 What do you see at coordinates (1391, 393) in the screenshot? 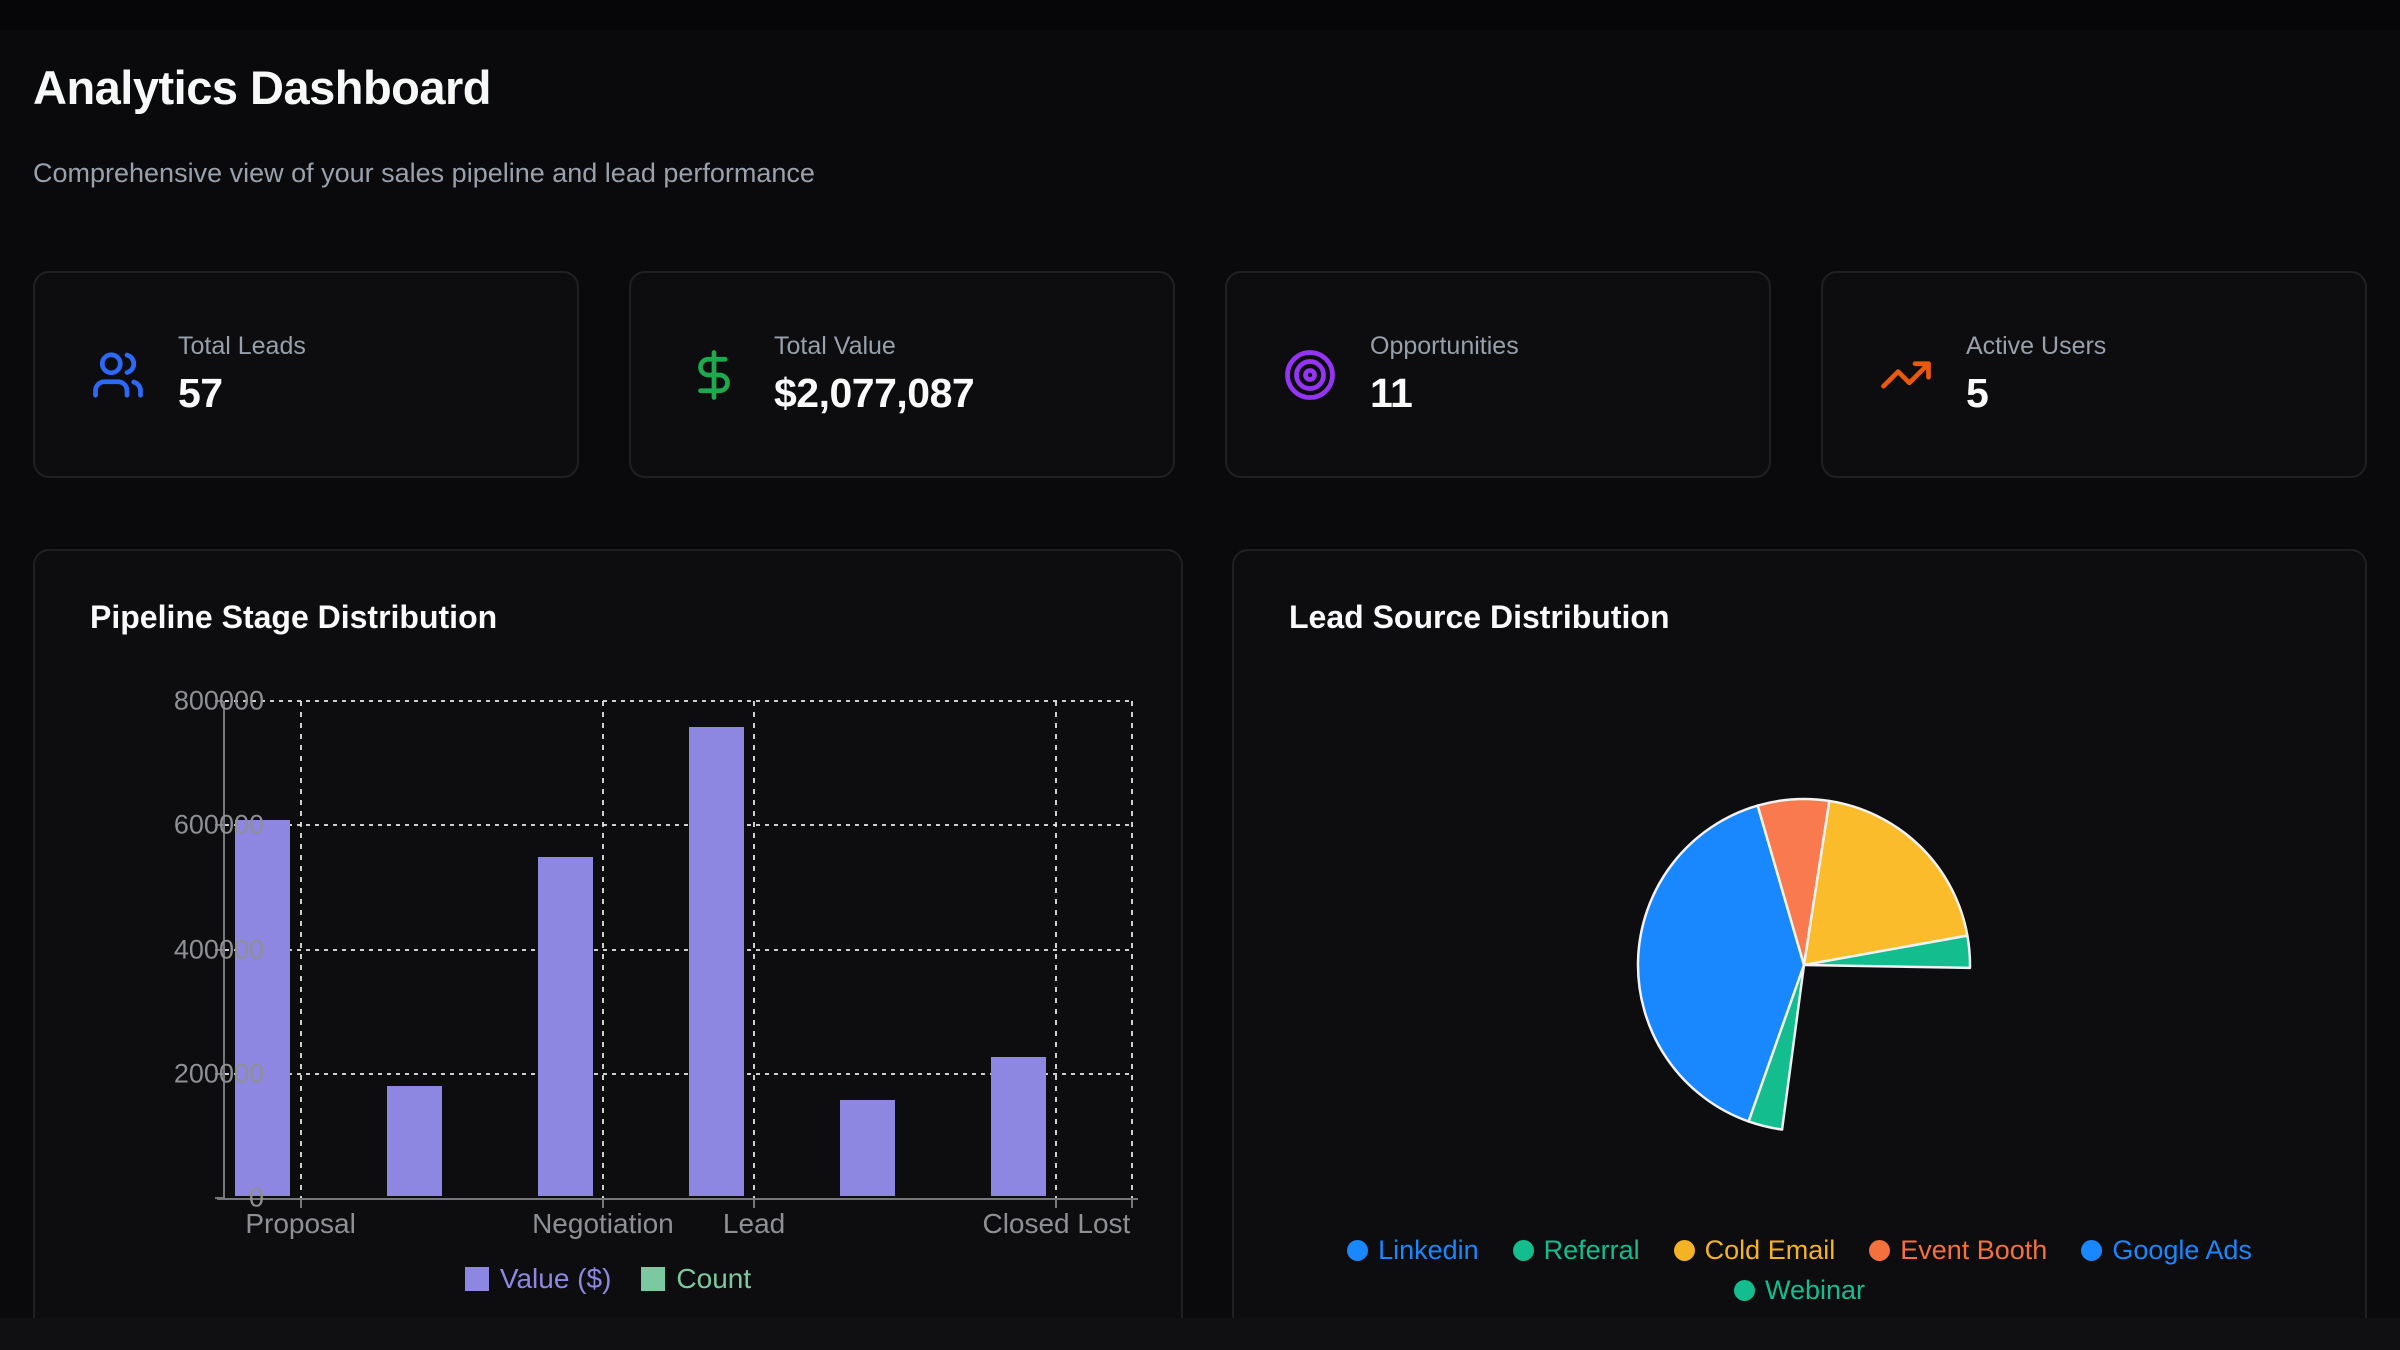
I see `stat-value: 11` at bounding box center [1391, 393].